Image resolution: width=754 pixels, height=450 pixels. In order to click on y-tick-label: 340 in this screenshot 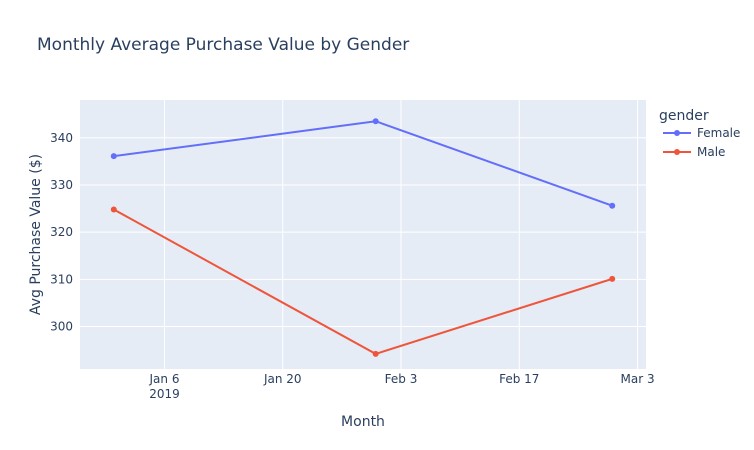, I will do `click(61, 138)`.